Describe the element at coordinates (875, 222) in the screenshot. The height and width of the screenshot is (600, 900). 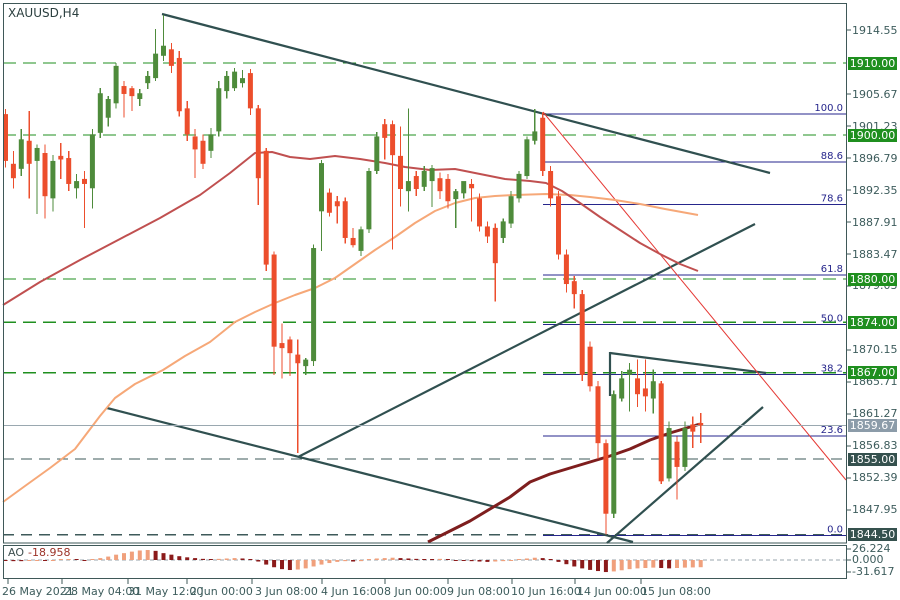
I see `price-axis-label: 1887.91` at that location.